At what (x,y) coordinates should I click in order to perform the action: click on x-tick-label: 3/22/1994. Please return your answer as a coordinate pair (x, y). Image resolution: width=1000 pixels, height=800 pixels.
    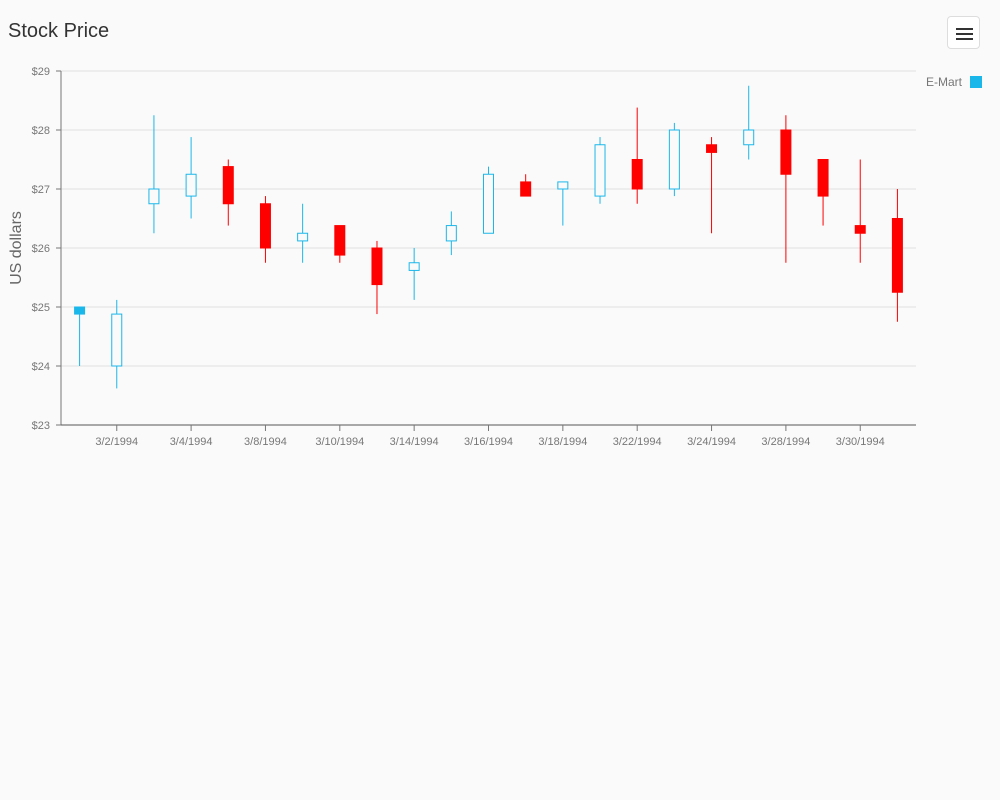
    Looking at the image, I should click on (637, 442).